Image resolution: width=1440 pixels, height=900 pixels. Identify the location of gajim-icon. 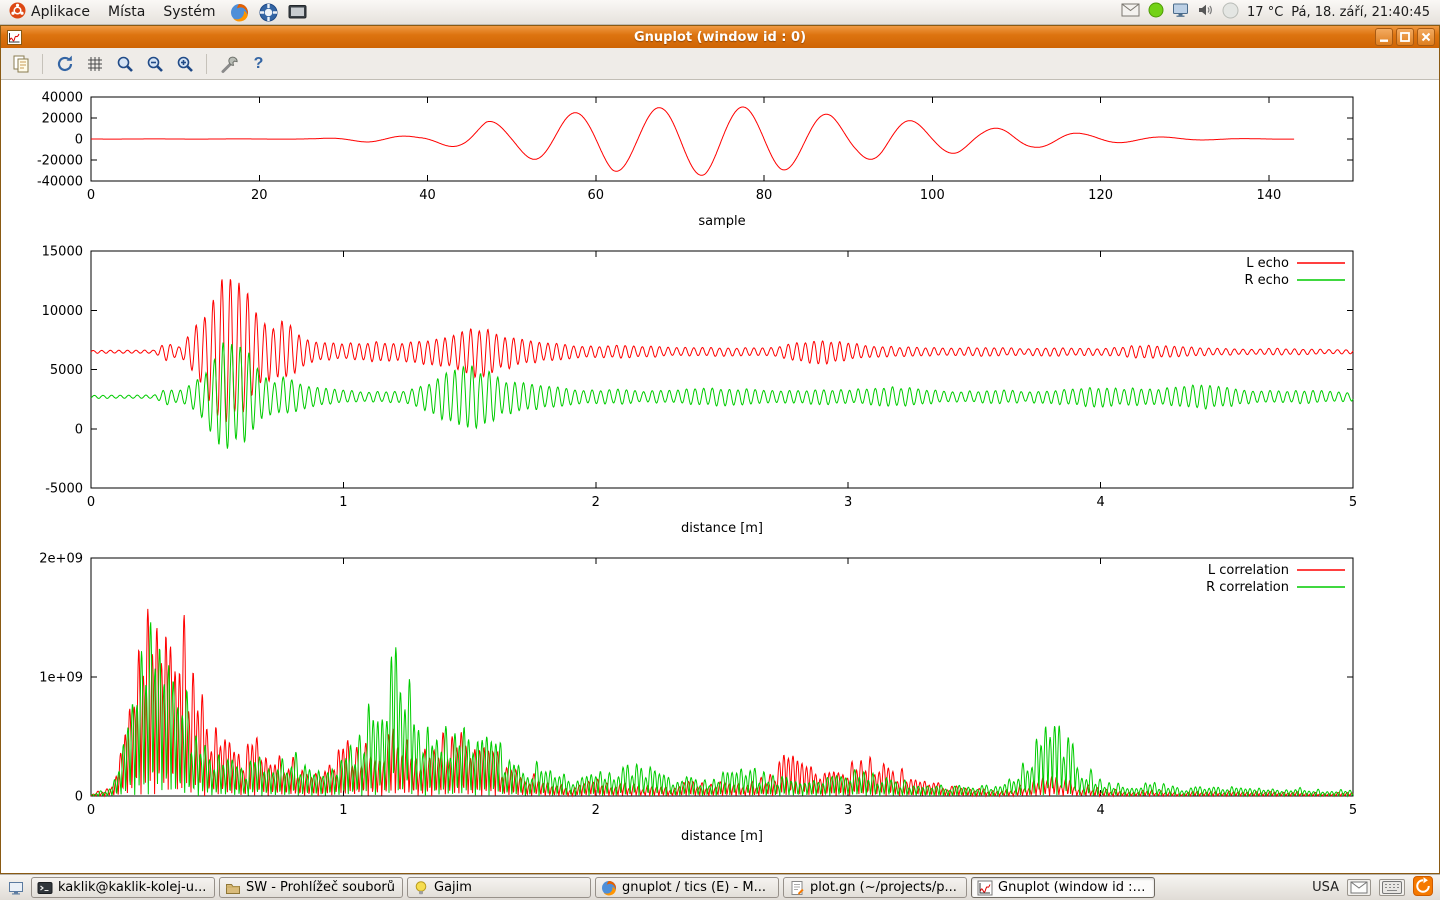
(421, 887).